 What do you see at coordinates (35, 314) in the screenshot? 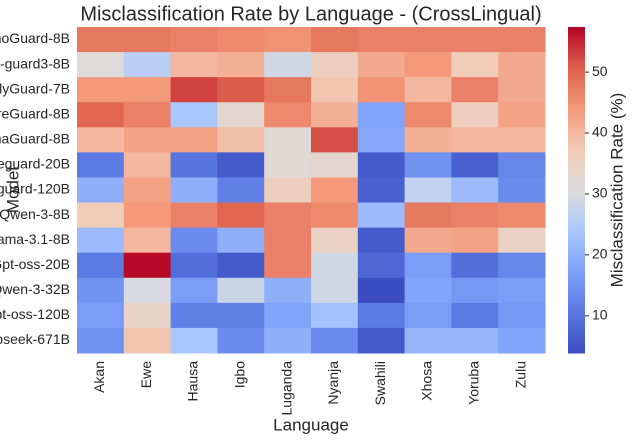
I see `y-tick-label: Gpt-oss-120B` at bounding box center [35, 314].